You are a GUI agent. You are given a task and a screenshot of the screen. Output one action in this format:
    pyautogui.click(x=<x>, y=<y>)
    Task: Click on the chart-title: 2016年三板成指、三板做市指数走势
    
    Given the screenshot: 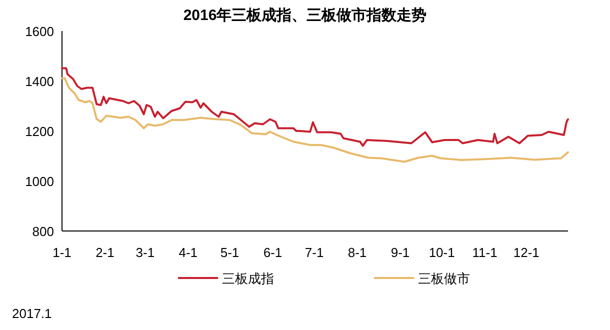 What is the action you would take?
    pyautogui.click(x=305, y=15)
    